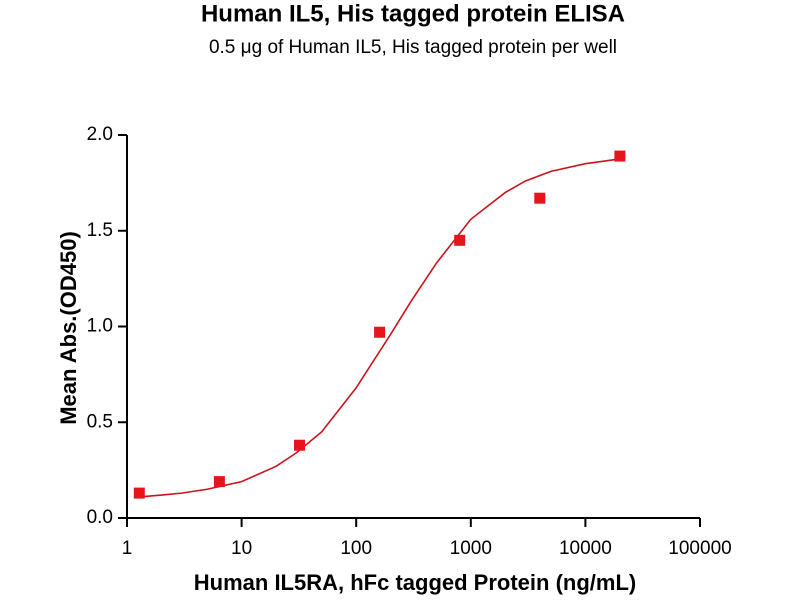  I want to click on y-tick-label: 0.0, so click(100, 517).